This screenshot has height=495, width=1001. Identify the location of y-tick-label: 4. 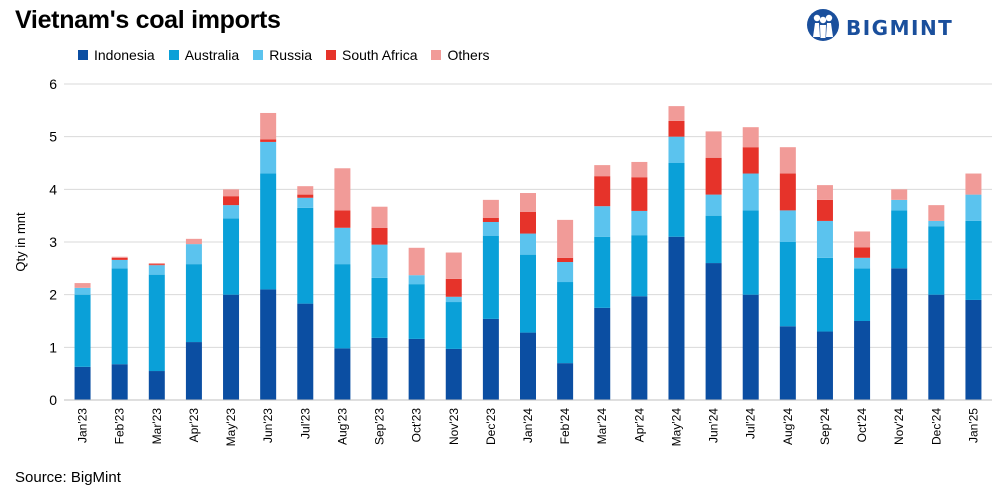
(53, 189).